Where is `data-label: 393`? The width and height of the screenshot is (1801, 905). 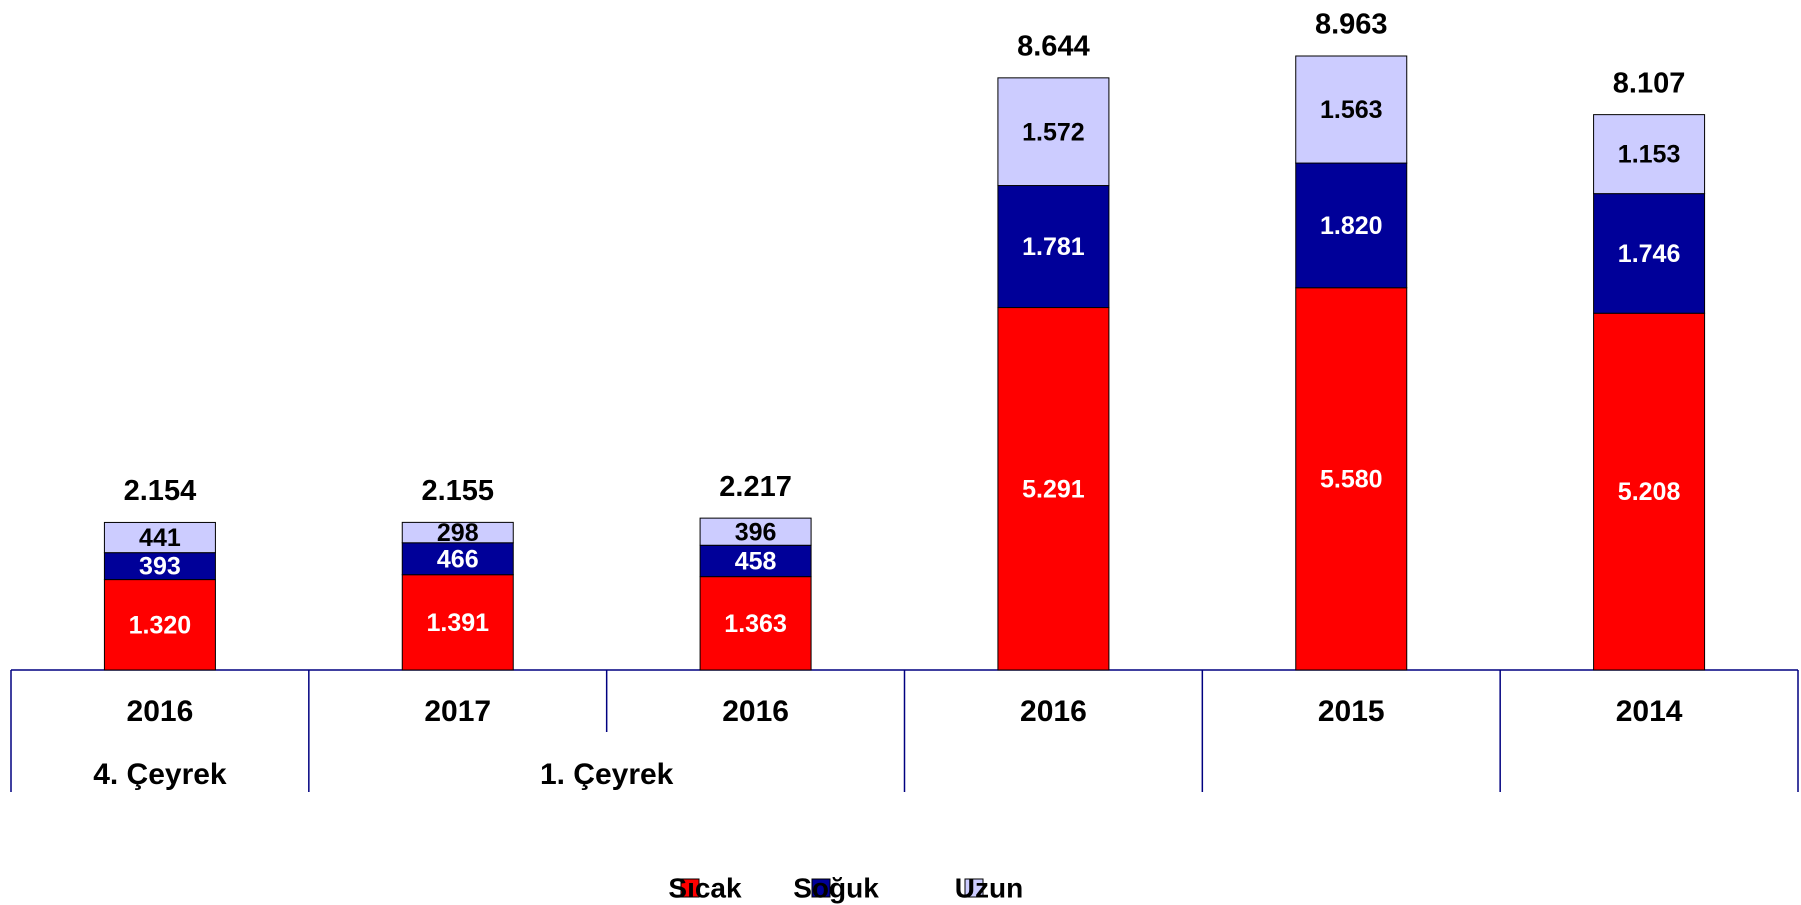 data-label: 393 is located at coordinates (160, 567).